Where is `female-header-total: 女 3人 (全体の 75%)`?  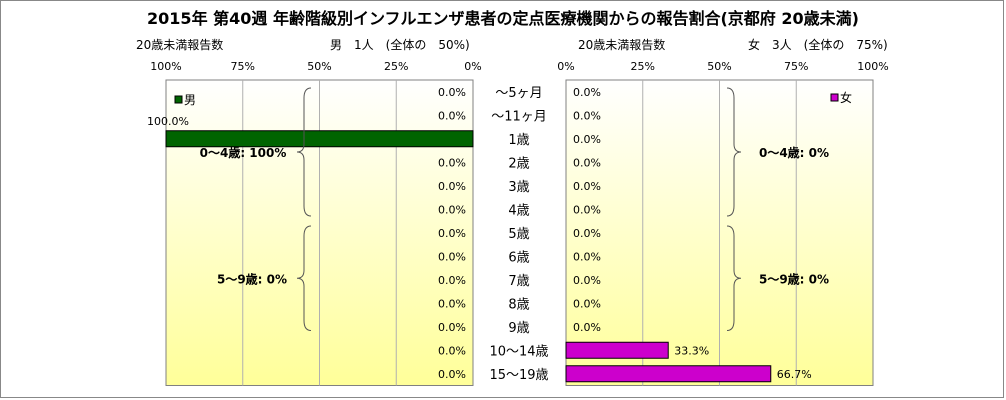
female-header-total: 女 3人 (全体の 75%) is located at coordinates (818, 45).